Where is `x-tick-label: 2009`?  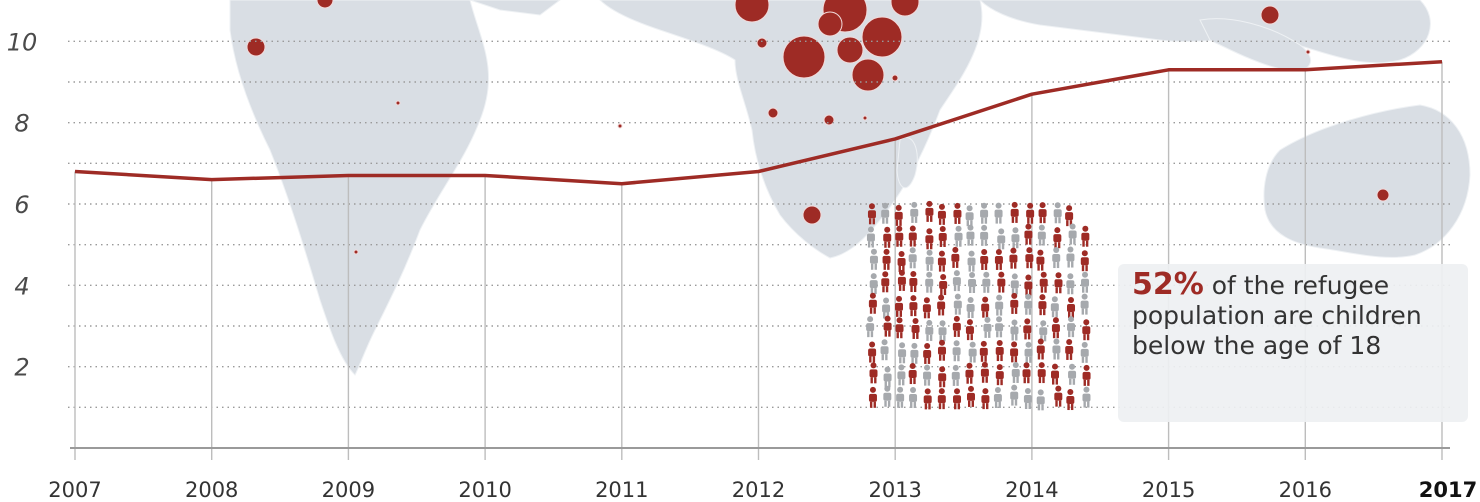 x-tick-label: 2009 is located at coordinates (348, 490).